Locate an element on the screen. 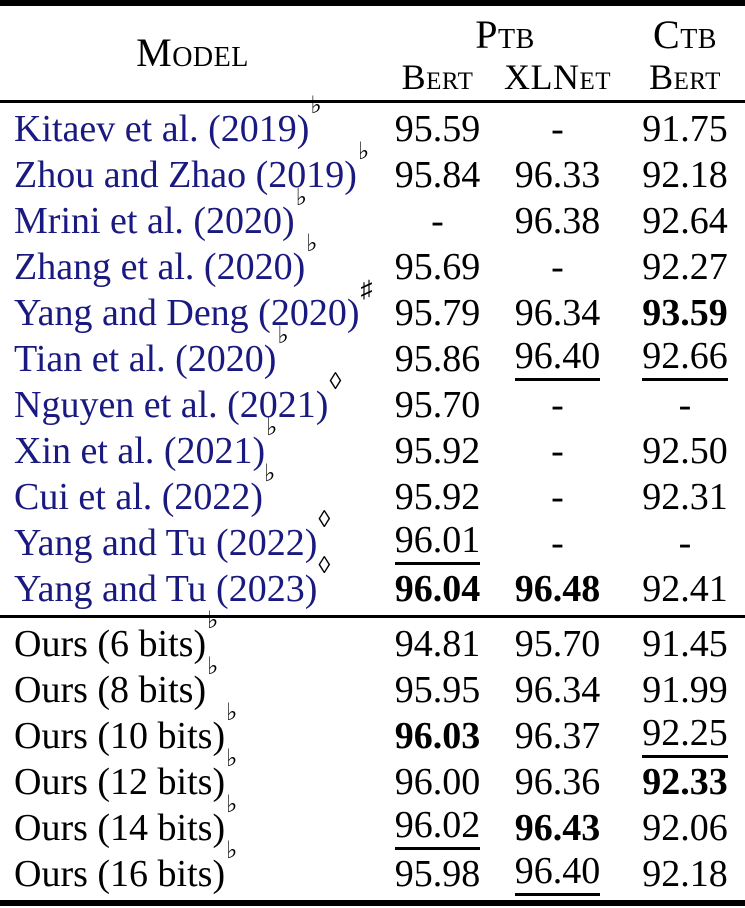 Image resolution: width=745 pixels, height=908 pixels. citation-link: Zhou and Zhao (2019)♭ is located at coordinates (192, 167).